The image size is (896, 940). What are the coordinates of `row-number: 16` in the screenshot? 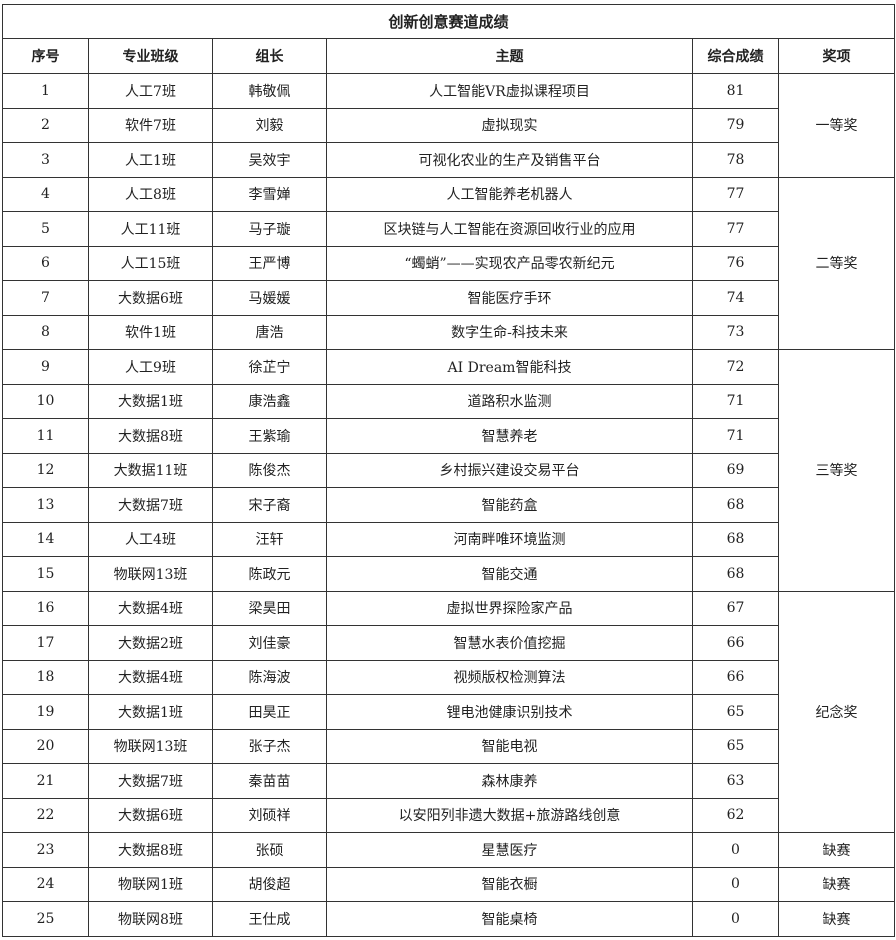 It's located at (45, 608).